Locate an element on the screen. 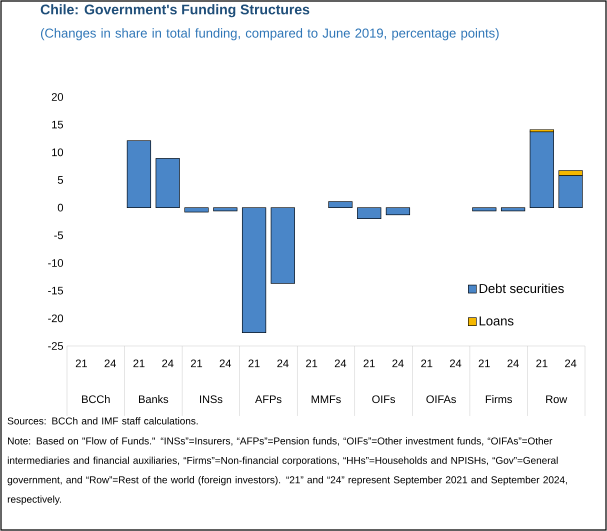 The image size is (607, 531). chart-title: Chile: Government's Funding Structures is located at coordinates (175, 11).